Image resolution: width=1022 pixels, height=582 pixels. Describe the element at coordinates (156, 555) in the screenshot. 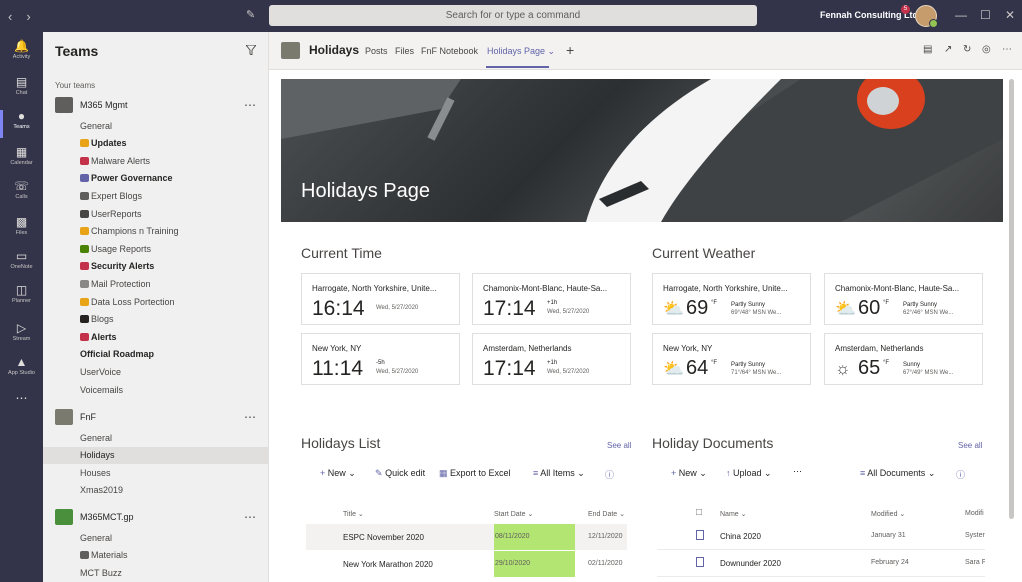

I see `channel-item: Materials` at that location.